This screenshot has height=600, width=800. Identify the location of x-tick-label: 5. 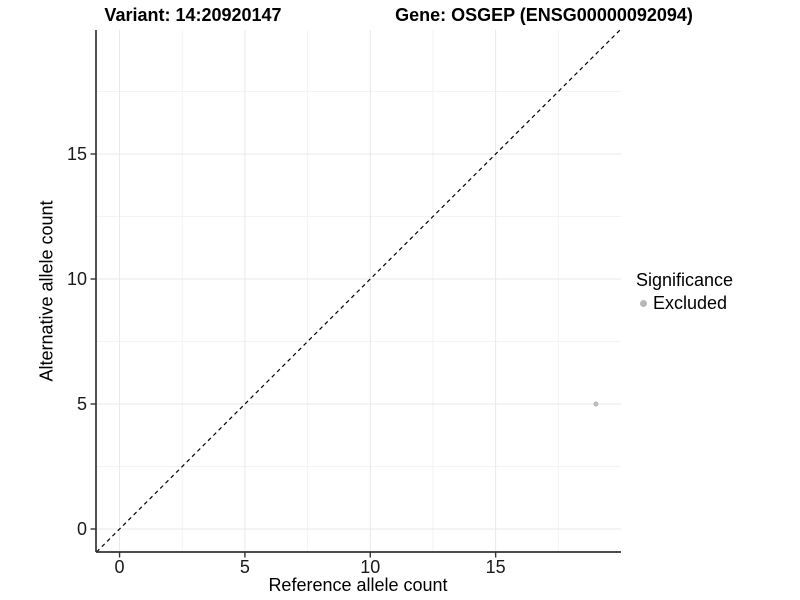
(245, 567).